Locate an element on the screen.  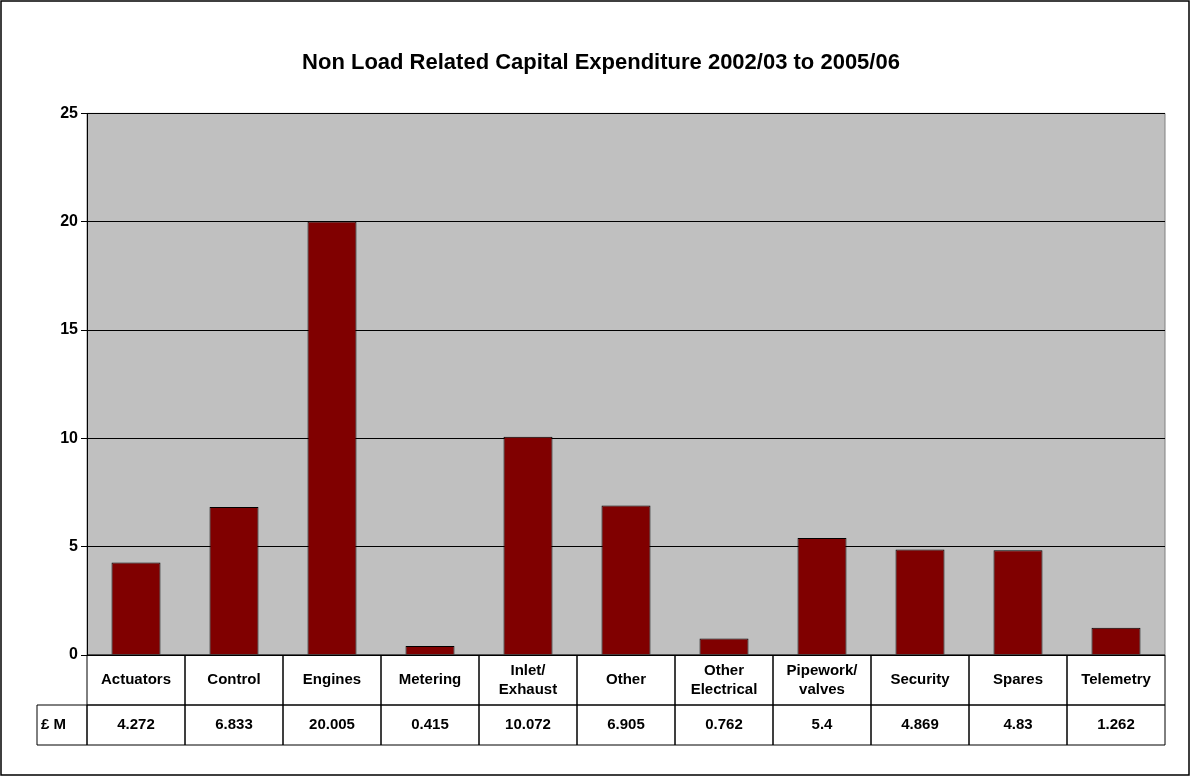
data-label: 0.762 is located at coordinates (724, 724).